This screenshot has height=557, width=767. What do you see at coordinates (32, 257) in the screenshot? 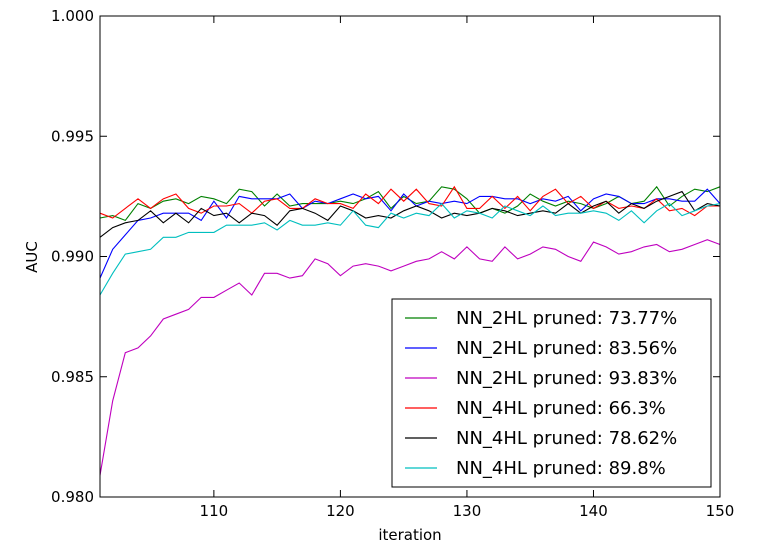
I see `y-axis-label: AUC` at bounding box center [32, 257].